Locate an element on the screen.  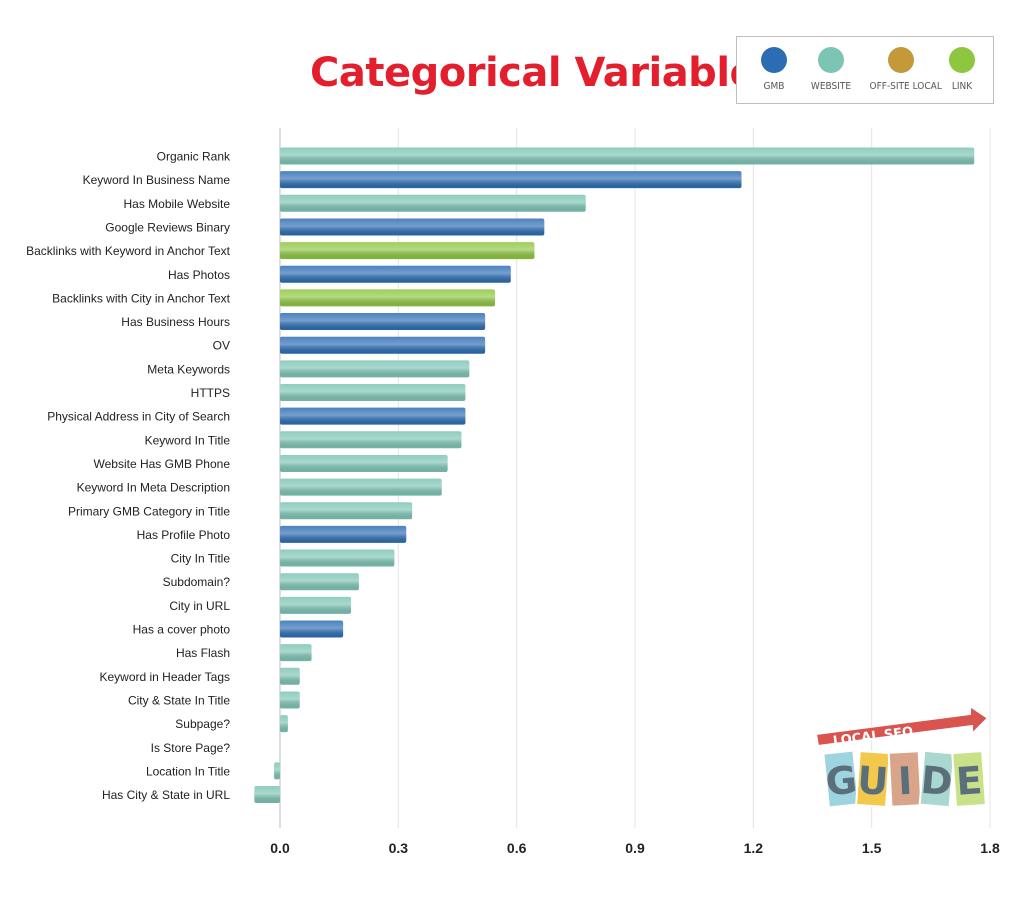
svg-text: G is located at coordinates (841, 780).